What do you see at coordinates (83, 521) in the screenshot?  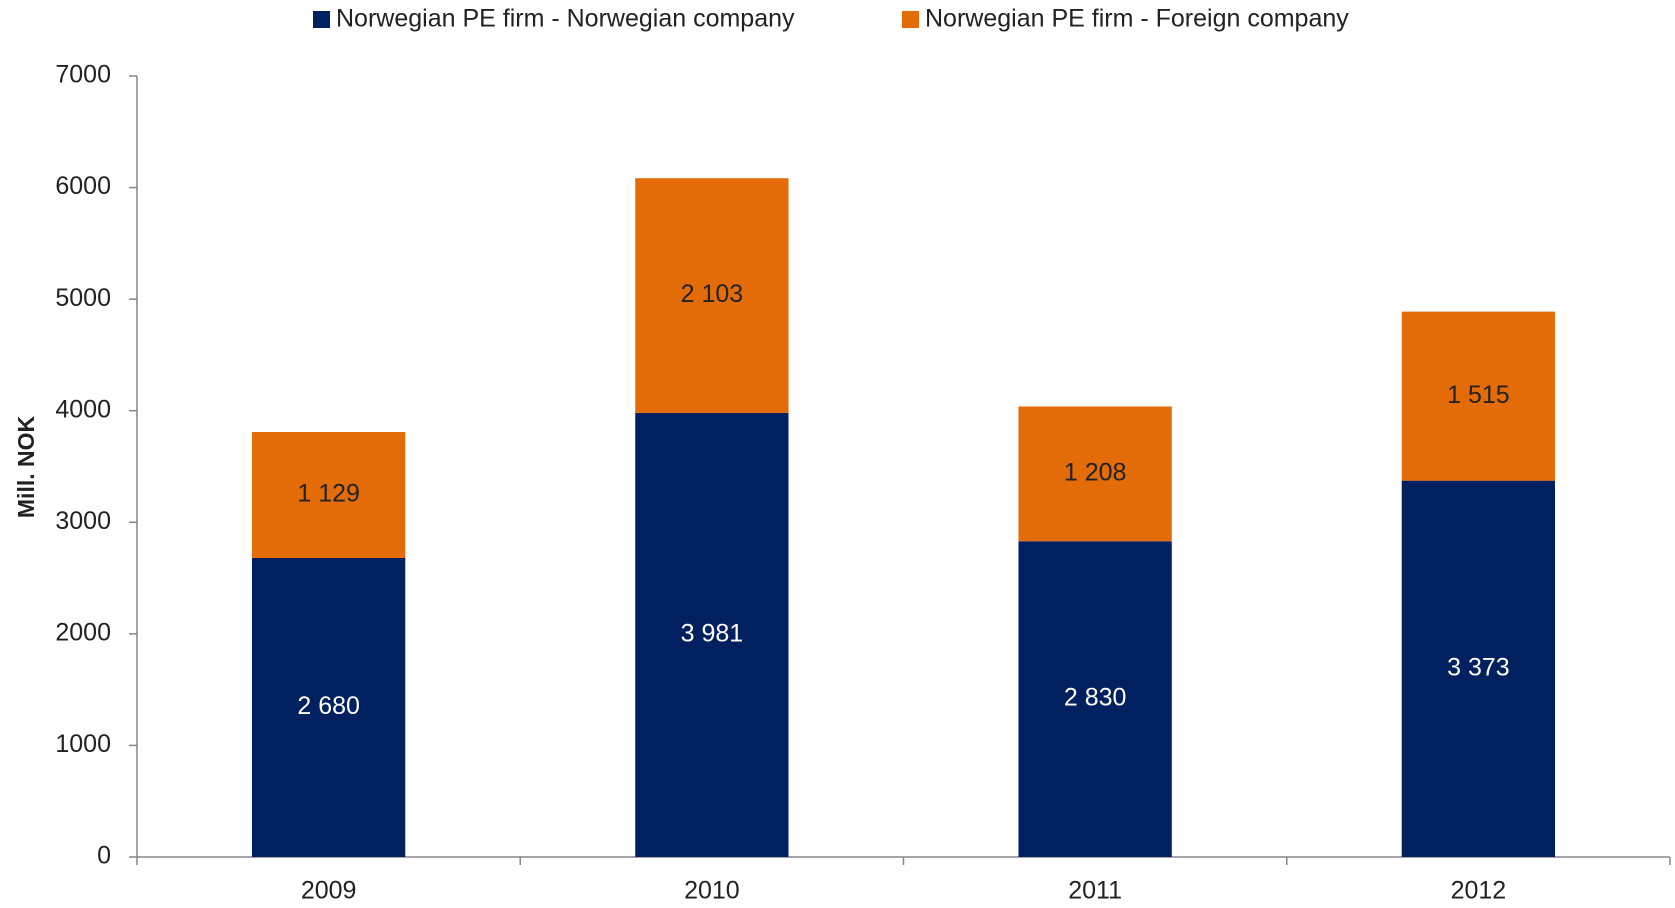 I see `y-tick-label: 3000` at bounding box center [83, 521].